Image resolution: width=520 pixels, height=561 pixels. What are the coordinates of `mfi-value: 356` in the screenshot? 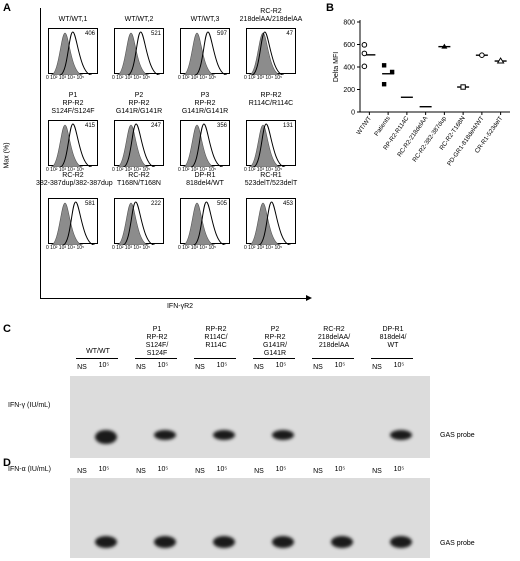 It's located at (221, 126).